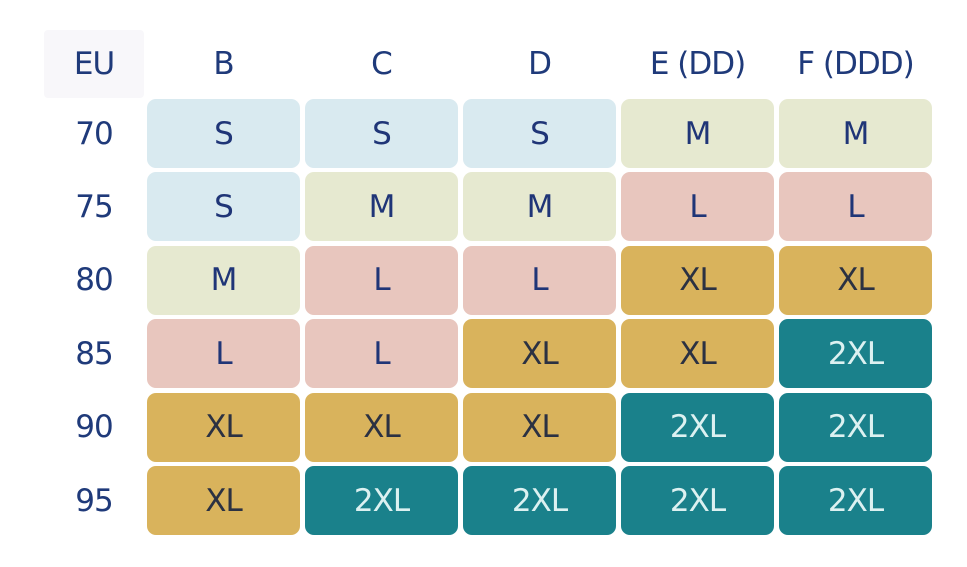  Describe the element at coordinates (94, 500) in the screenshot. I see `row-header: 95` at that location.